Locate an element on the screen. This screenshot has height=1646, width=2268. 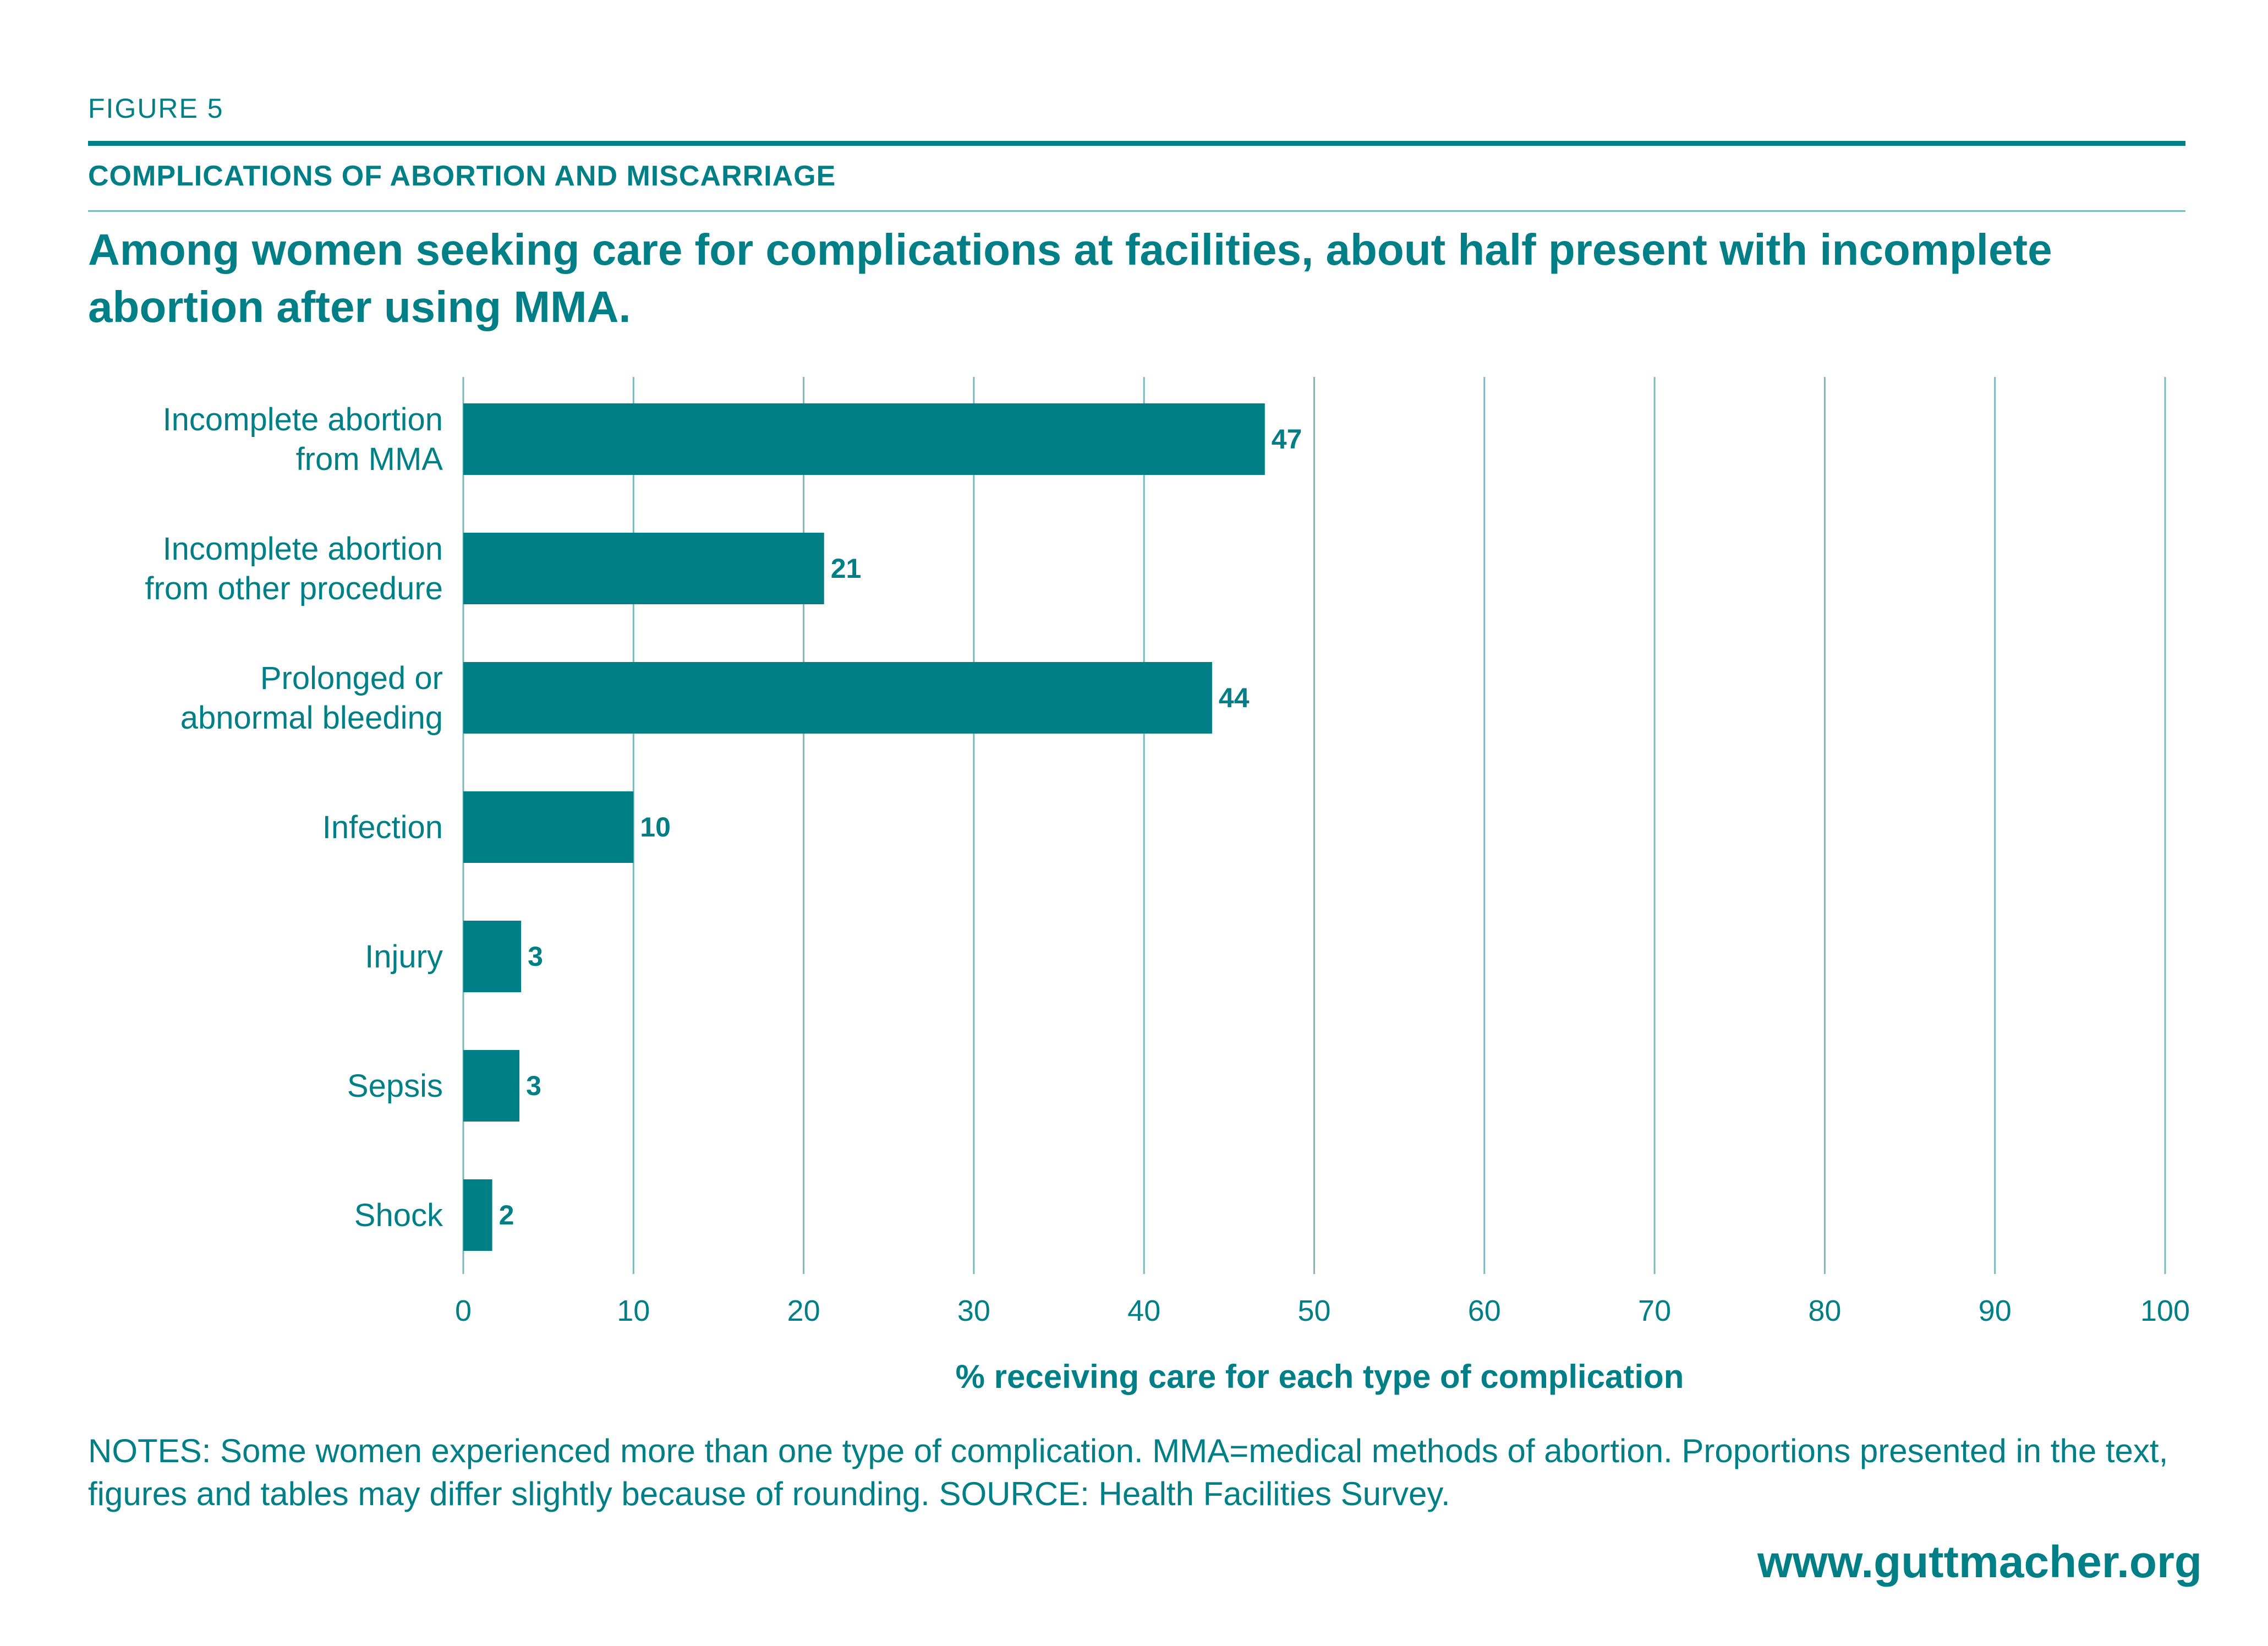
x-tick-label: 0 is located at coordinates (463, 1310).